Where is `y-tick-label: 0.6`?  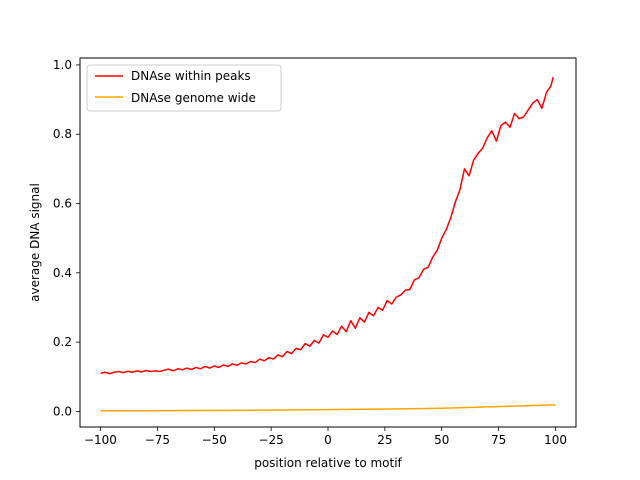
y-tick-label: 0.6 is located at coordinates (62, 204).